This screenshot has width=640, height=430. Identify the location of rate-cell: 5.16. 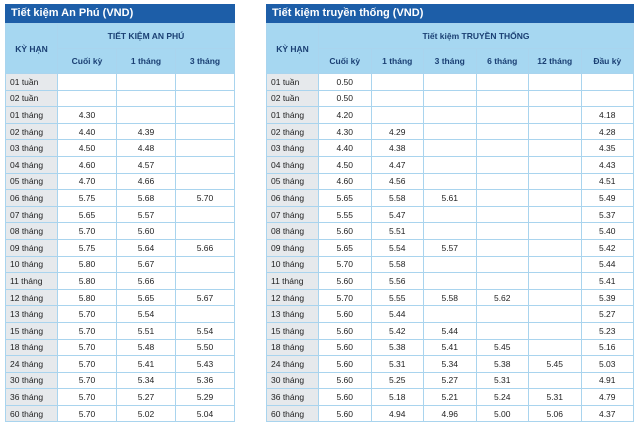
(607, 347).